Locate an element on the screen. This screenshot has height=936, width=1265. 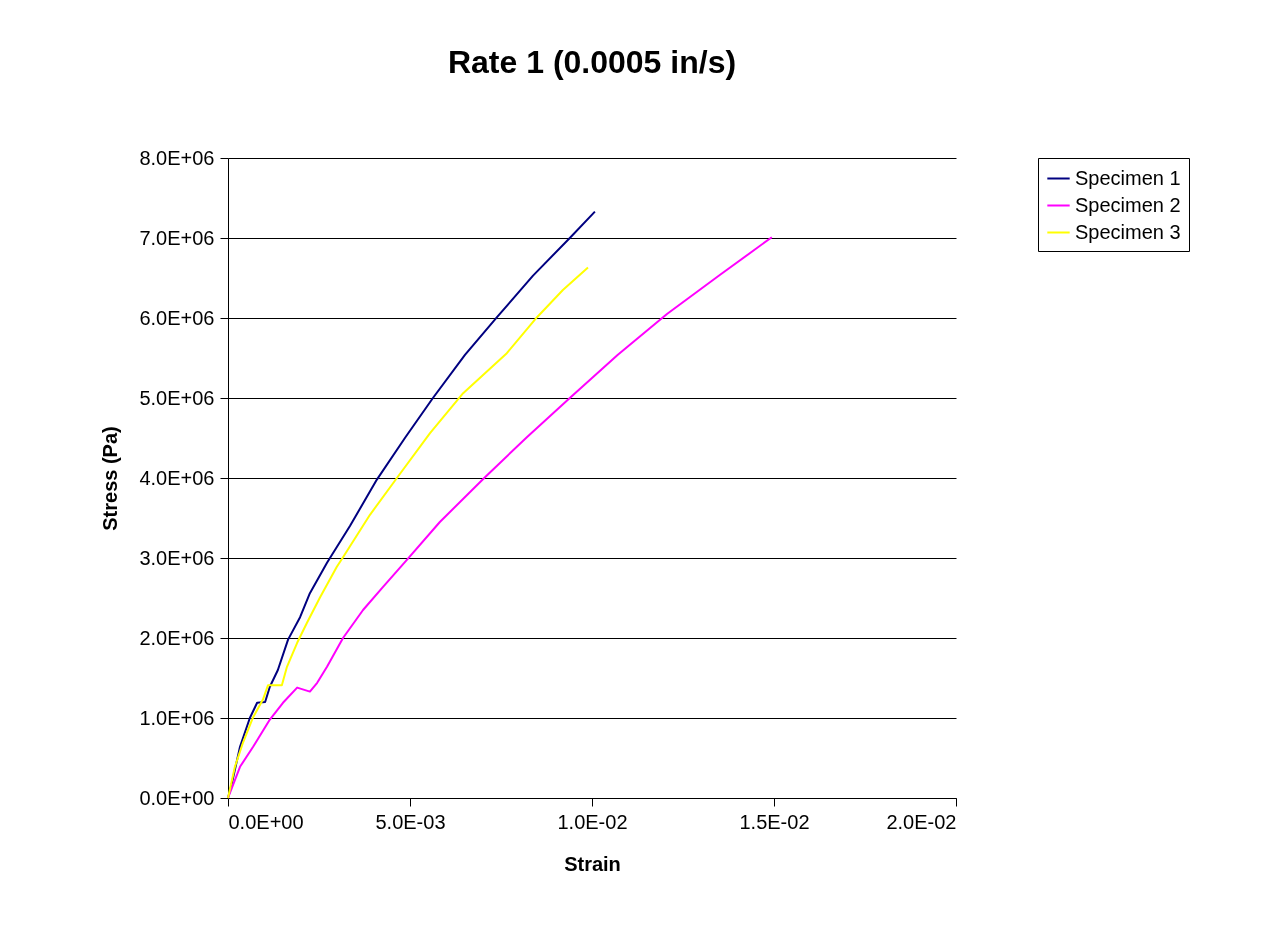
y-tick-label: 6.0E+06 is located at coordinates (177, 317).